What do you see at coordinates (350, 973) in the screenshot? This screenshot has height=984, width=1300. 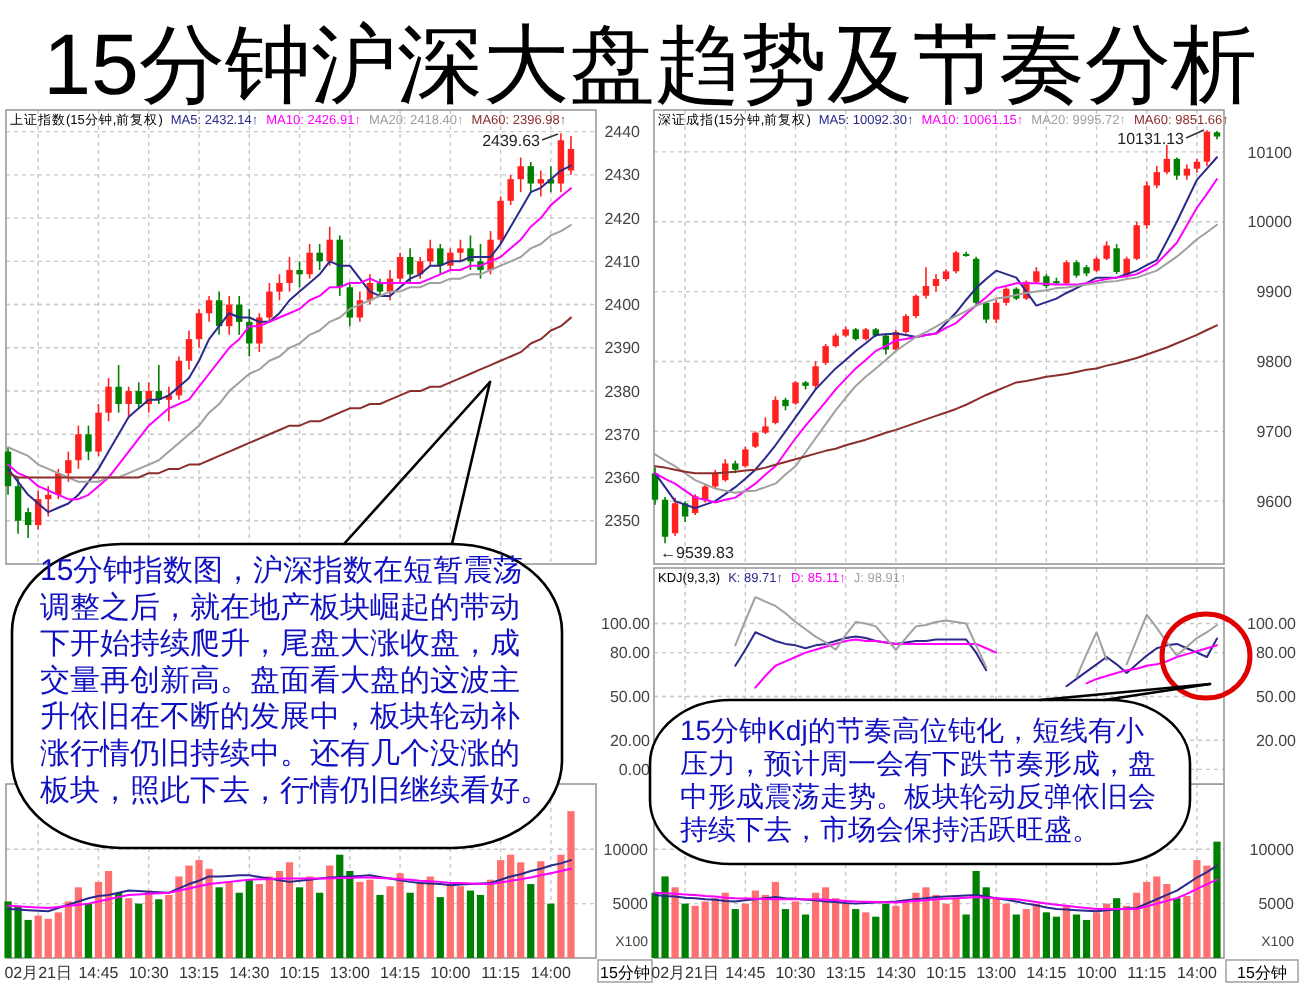 I see `x-tick-label: 13:00` at bounding box center [350, 973].